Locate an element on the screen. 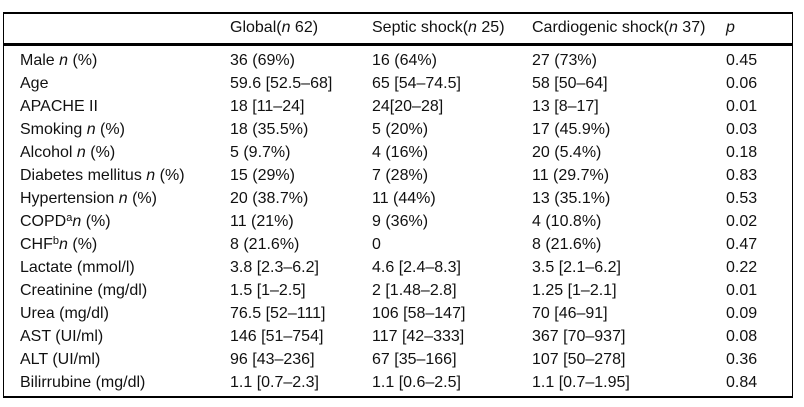 Image resolution: width=804 pixels, height=407 pixels. column-header: Cardiogenic shock(n 37) is located at coordinates (629, 30).